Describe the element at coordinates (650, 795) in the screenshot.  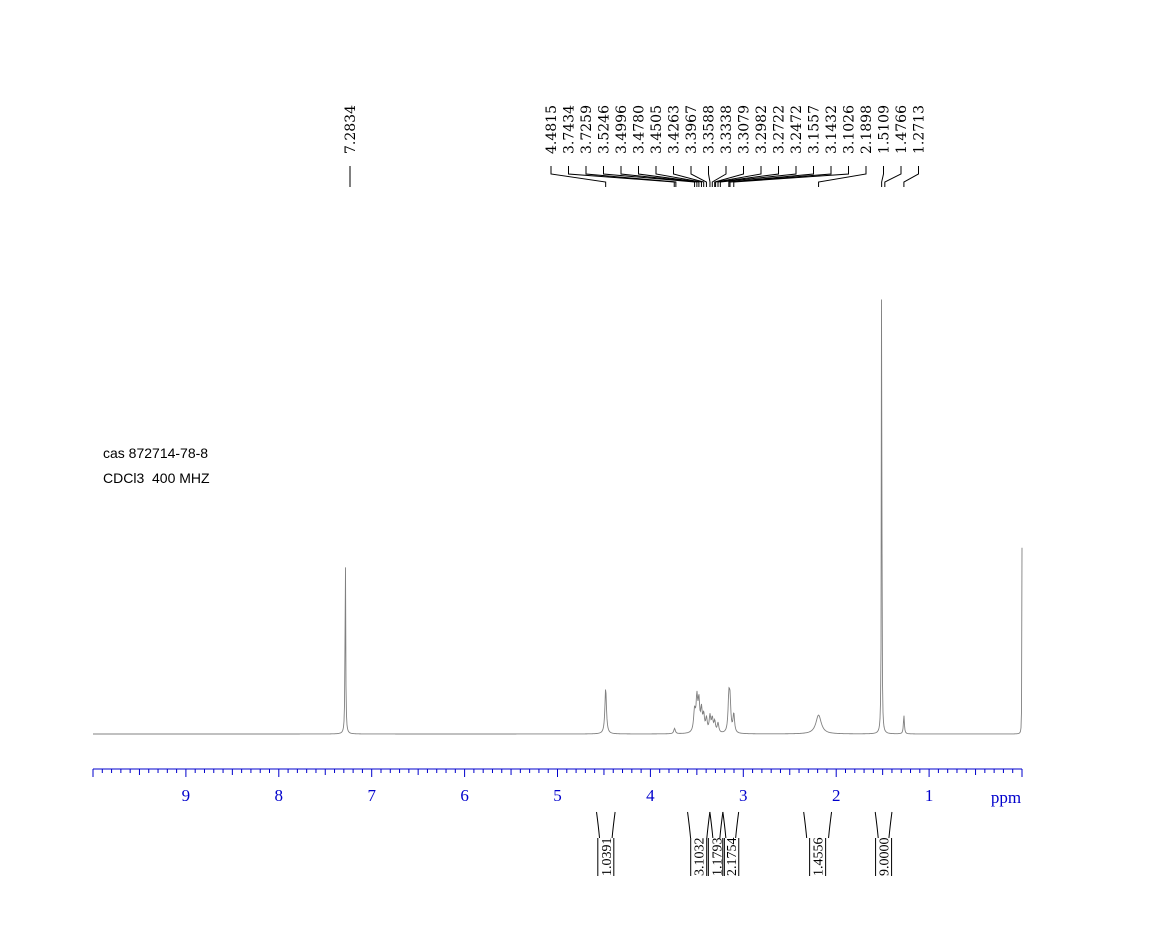
I see `axis-tick-label: 4` at that location.